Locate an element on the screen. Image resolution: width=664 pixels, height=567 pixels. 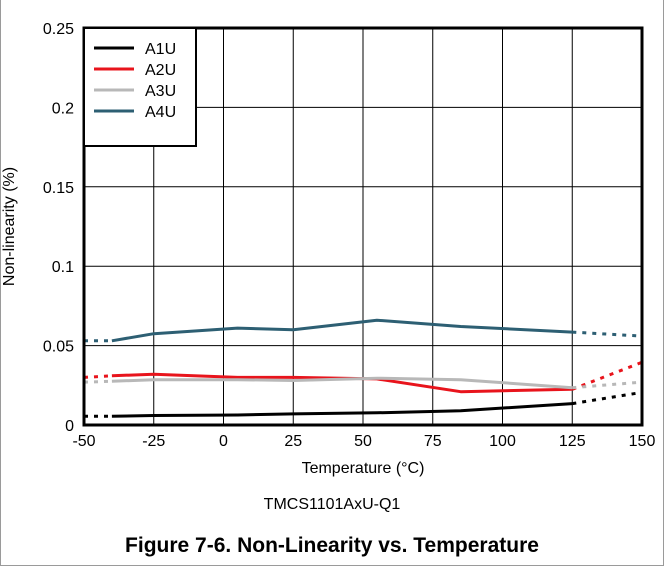
y-tick-label: 0.05 is located at coordinates (58, 347).